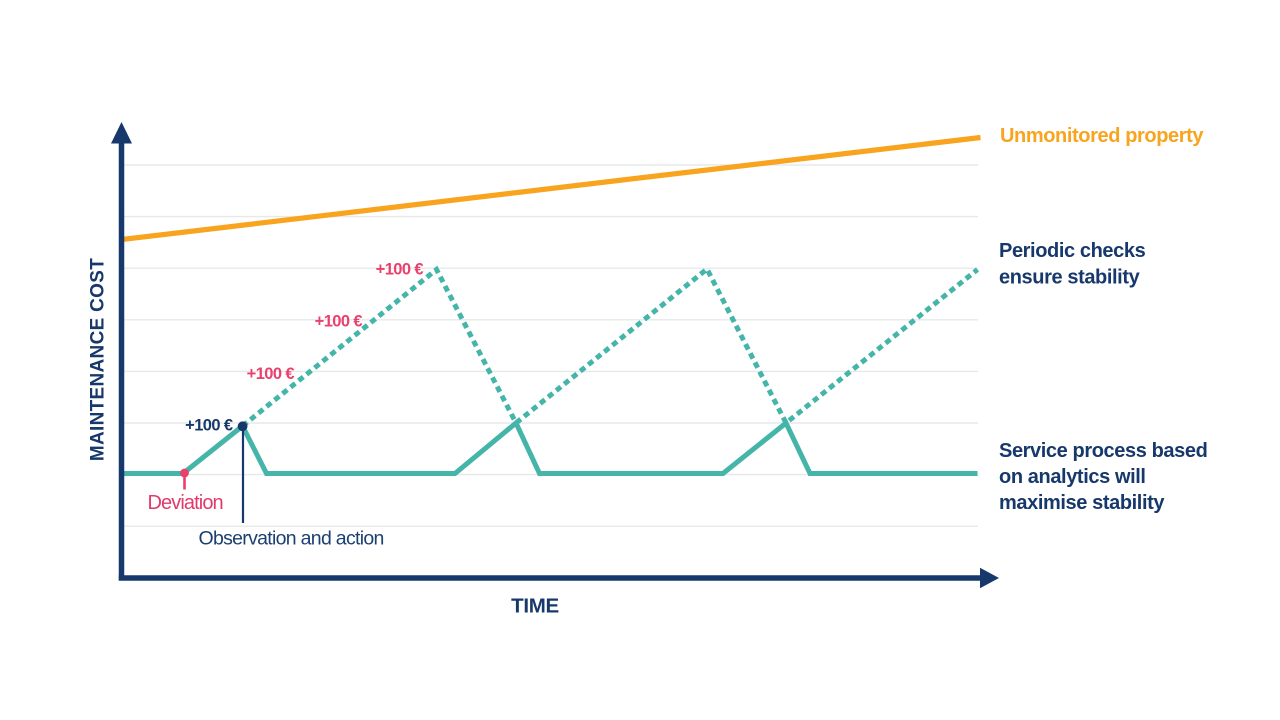  Describe the element at coordinates (291, 539) in the screenshot. I see `svg-text: Observation and action` at that location.